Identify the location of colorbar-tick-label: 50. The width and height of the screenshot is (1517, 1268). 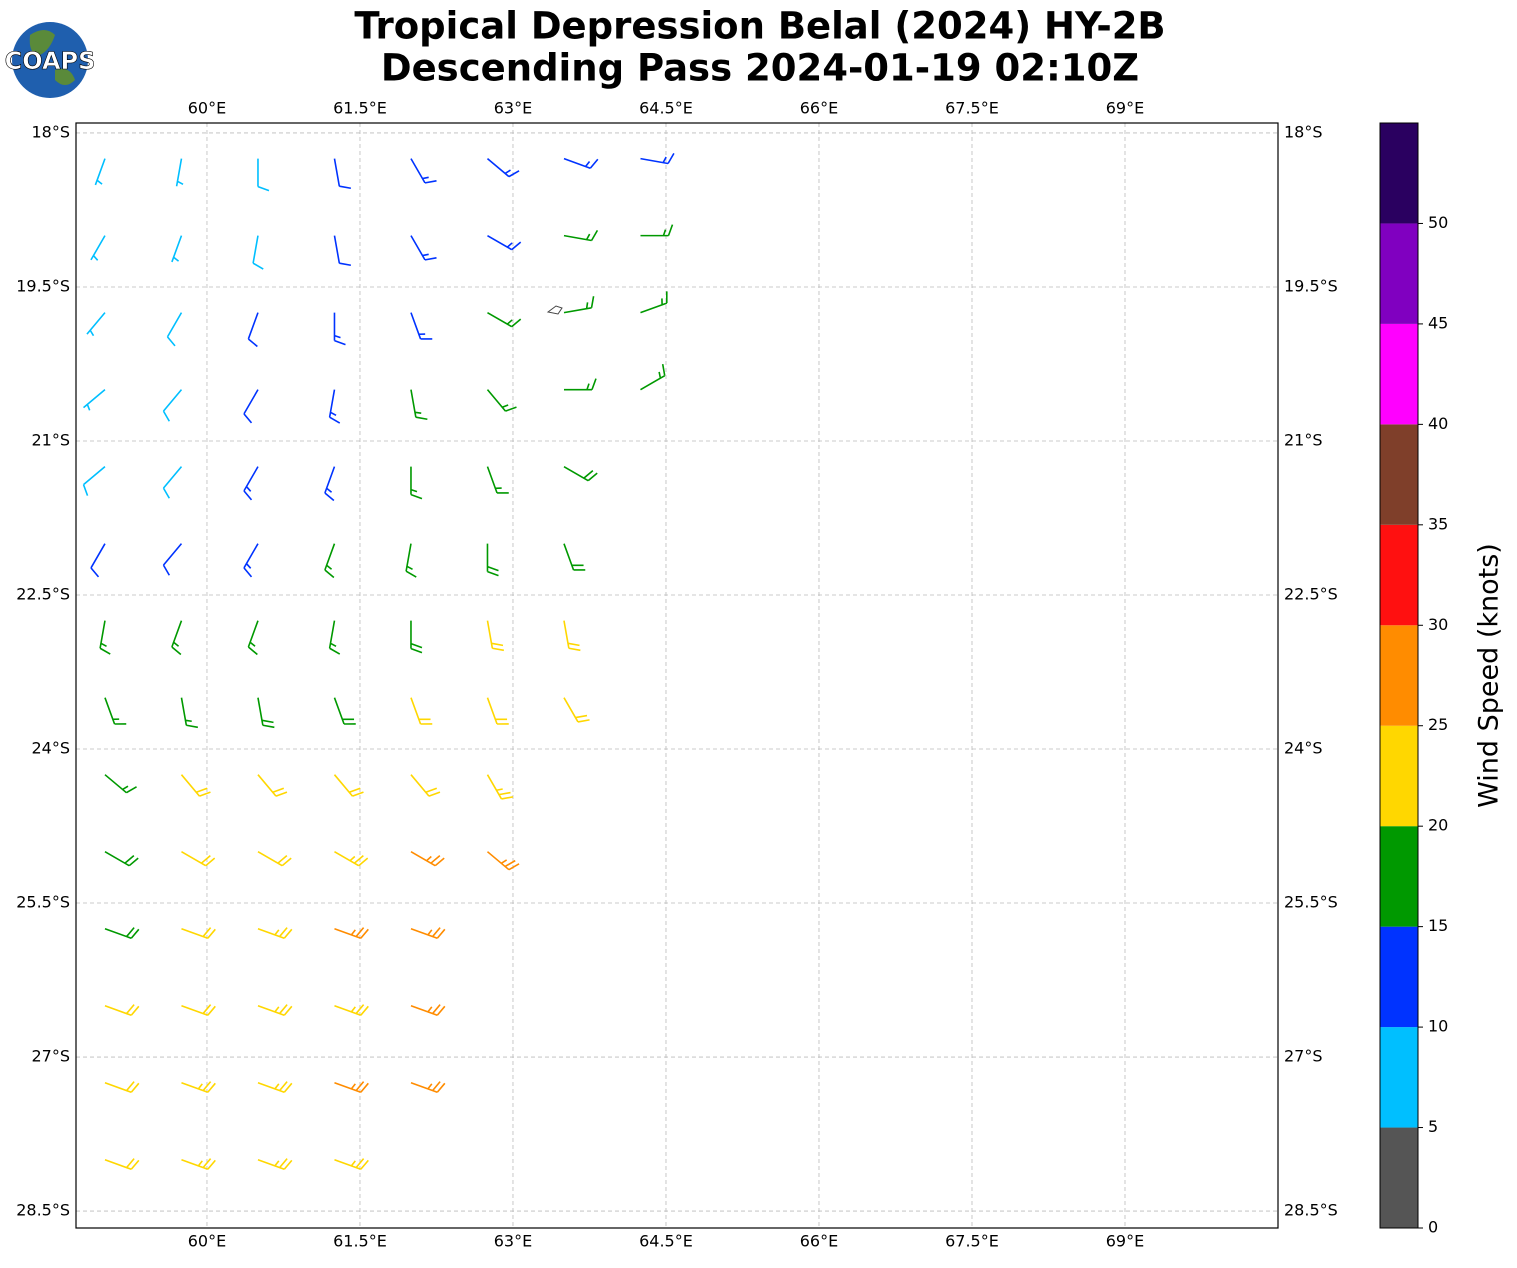
(1438, 222).